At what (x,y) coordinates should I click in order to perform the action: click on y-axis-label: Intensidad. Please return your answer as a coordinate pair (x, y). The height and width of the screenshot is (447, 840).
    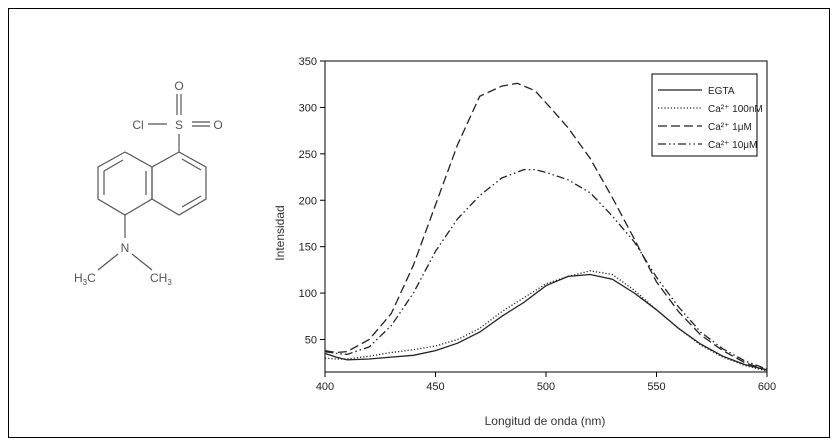
    Looking at the image, I should click on (280, 232).